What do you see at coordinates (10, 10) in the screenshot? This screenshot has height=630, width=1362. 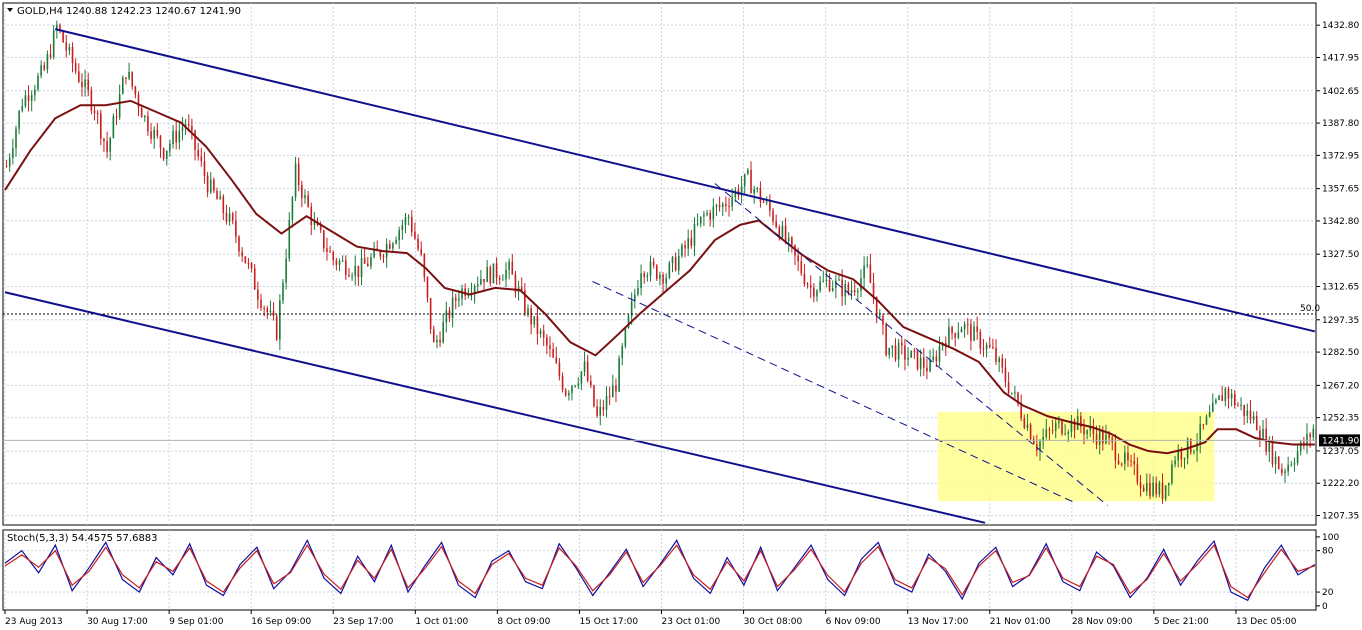 I see `collapse-triangle-icon` at bounding box center [10, 10].